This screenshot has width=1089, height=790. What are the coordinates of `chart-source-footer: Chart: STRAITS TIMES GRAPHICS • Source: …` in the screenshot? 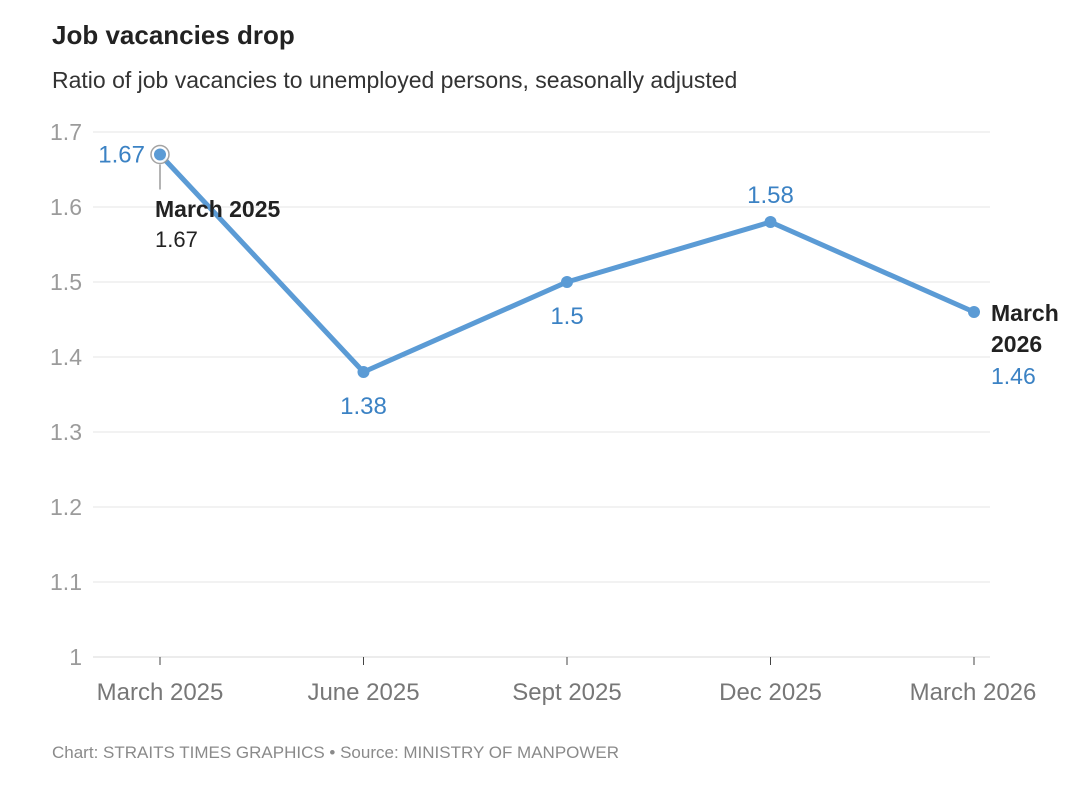 It's located at (336, 752).